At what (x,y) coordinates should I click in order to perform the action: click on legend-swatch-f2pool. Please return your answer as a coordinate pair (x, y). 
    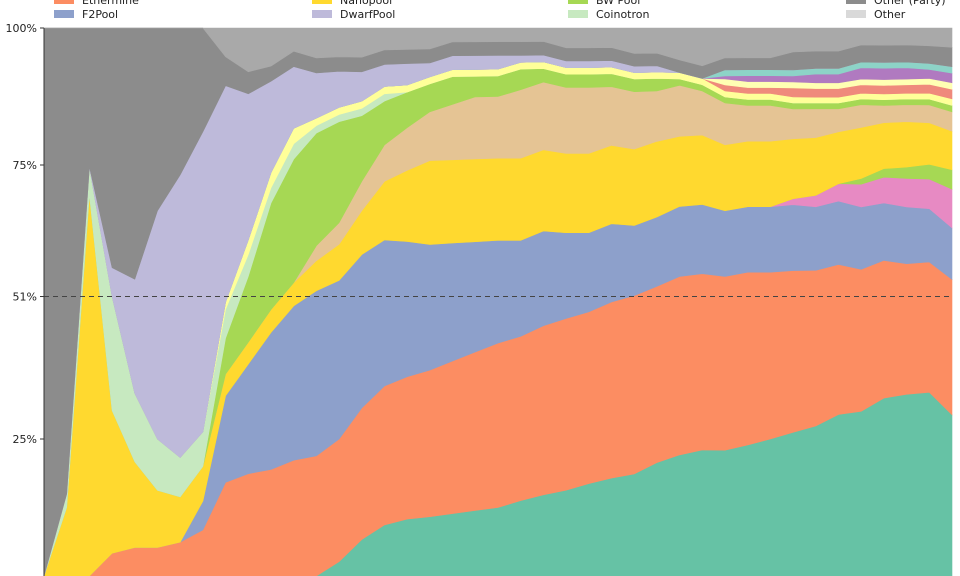
    Looking at the image, I should click on (64, 14).